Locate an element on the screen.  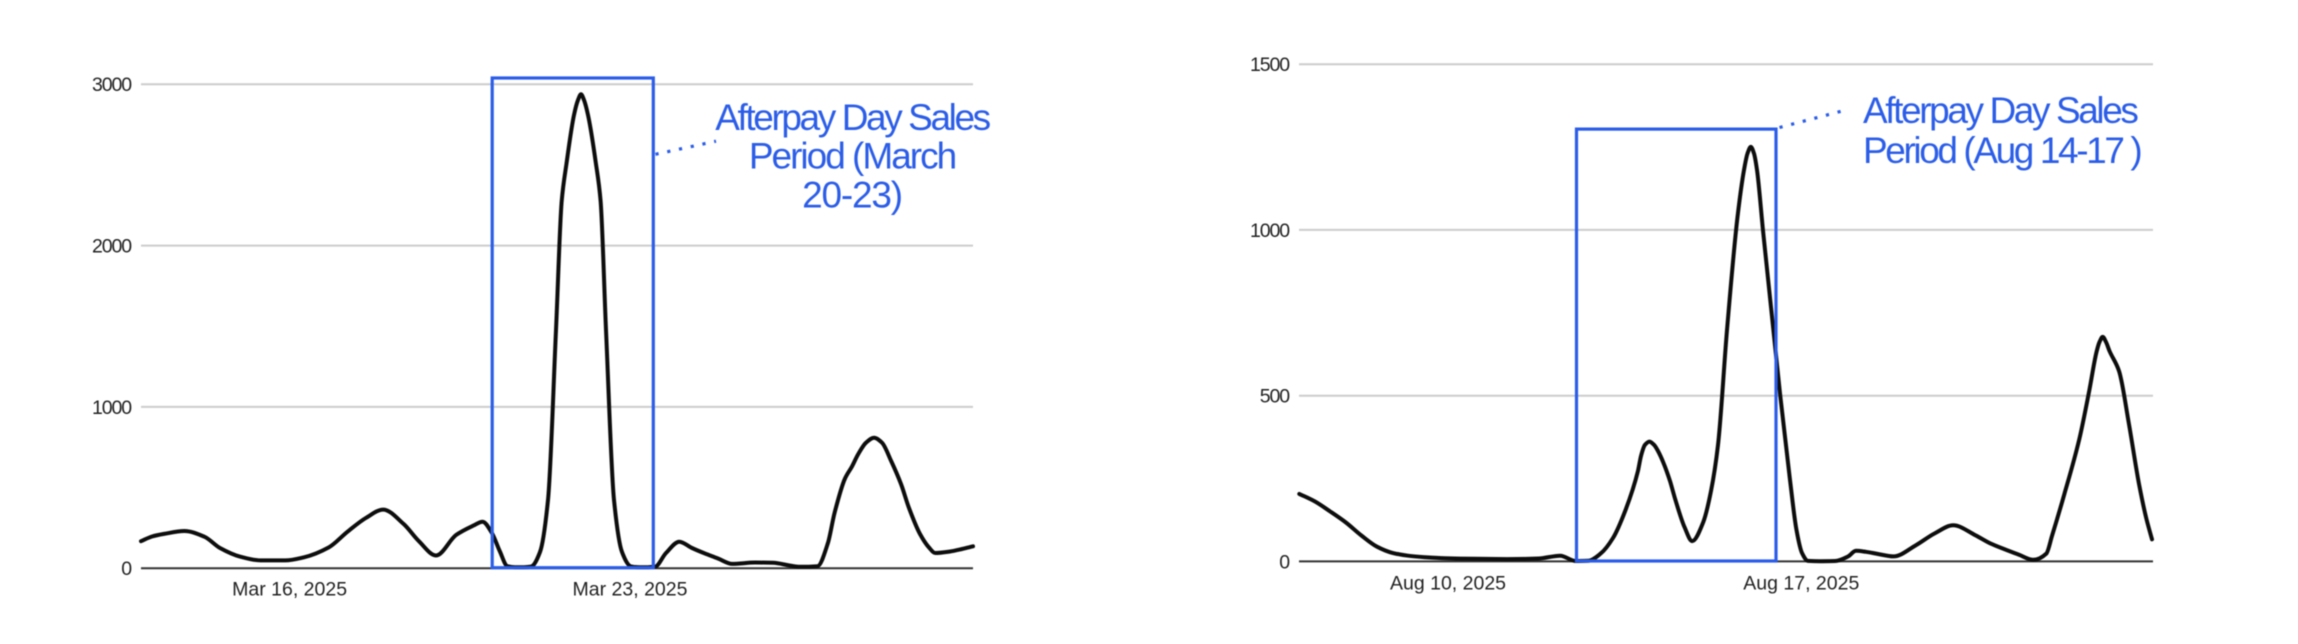
svg-text: 1500 is located at coordinates (1270, 65).